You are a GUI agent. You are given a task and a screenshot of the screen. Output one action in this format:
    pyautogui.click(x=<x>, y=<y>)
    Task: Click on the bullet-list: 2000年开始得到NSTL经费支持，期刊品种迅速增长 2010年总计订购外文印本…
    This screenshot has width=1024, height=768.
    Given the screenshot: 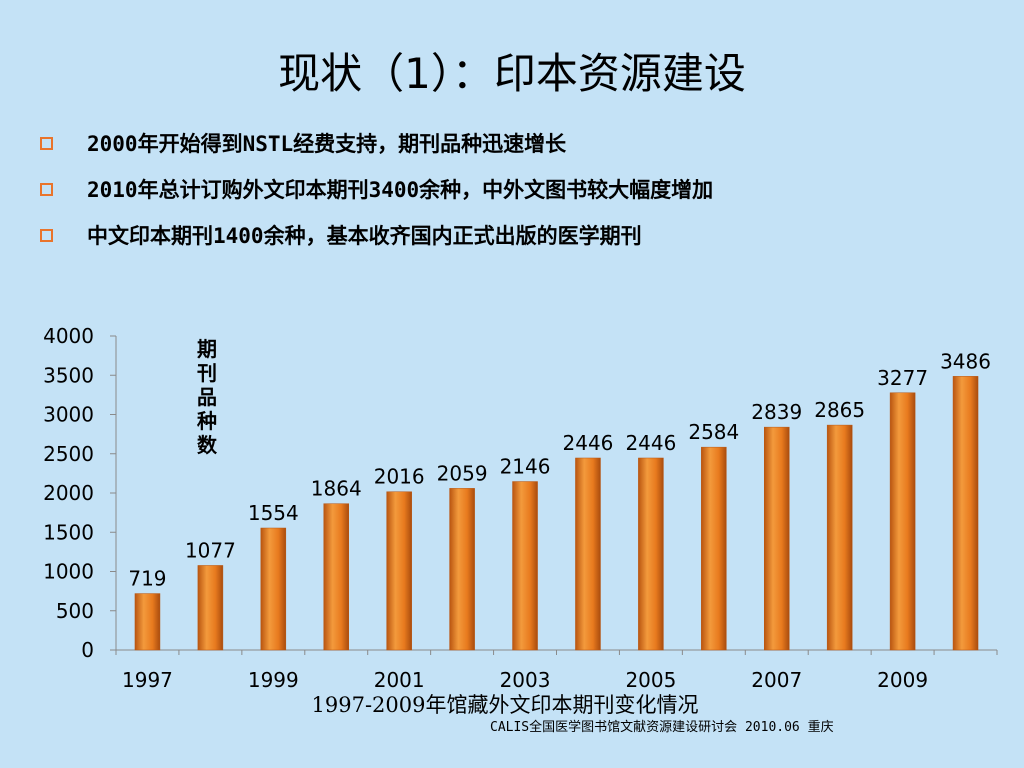 What is the action you would take?
    pyautogui.click(x=376, y=189)
    